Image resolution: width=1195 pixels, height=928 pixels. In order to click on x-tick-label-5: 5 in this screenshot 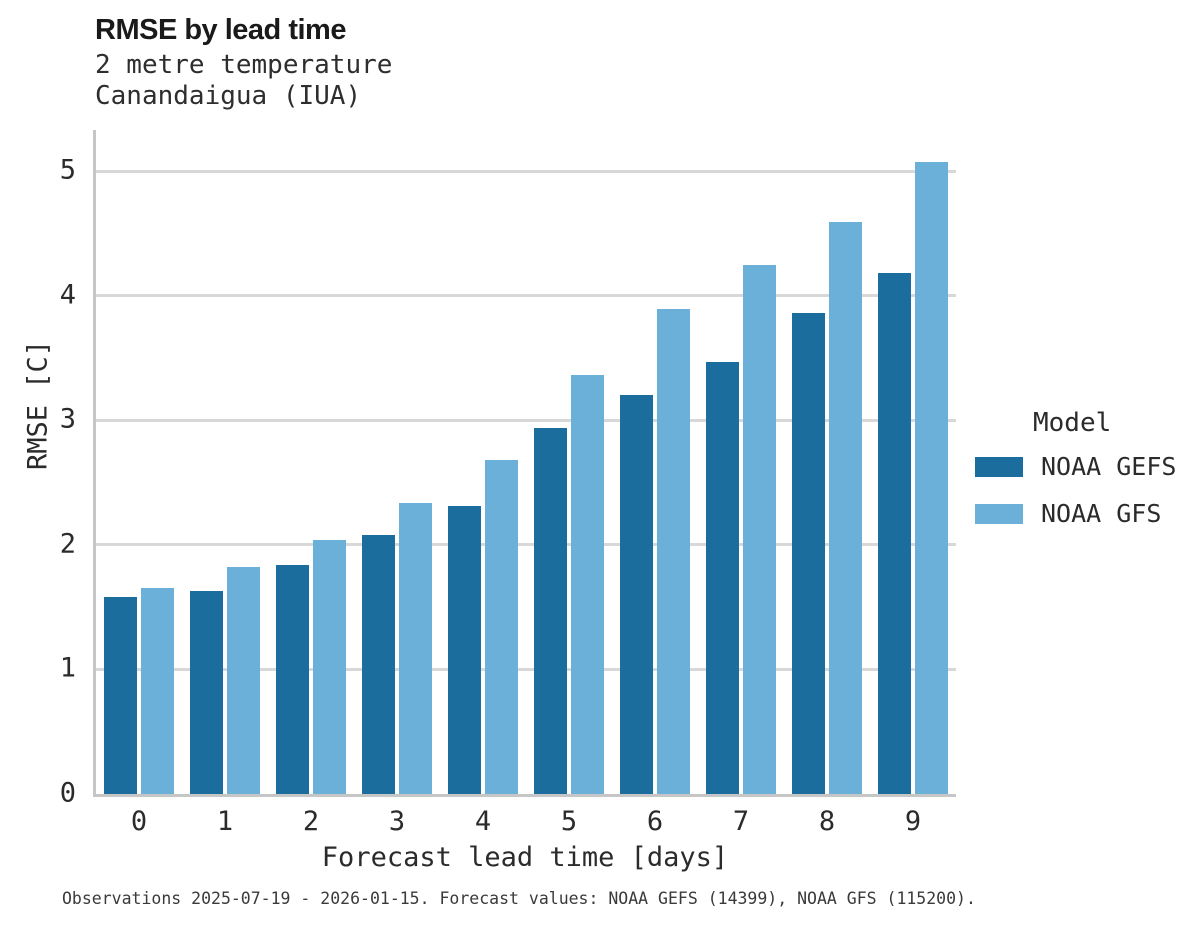, I will do `click(569, 821)`.